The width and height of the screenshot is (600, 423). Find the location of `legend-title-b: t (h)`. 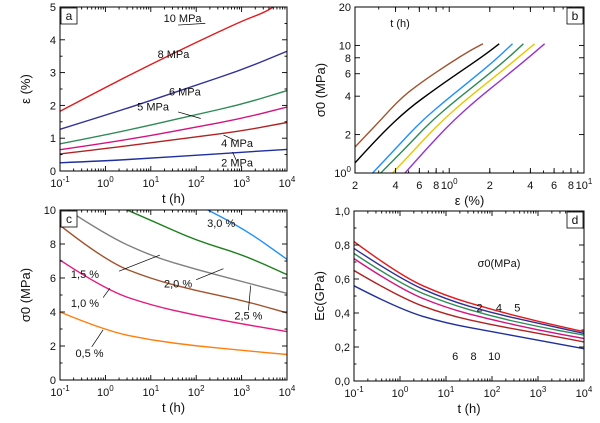

legend-title-b: t (h) is located at coordinates (400, 24).